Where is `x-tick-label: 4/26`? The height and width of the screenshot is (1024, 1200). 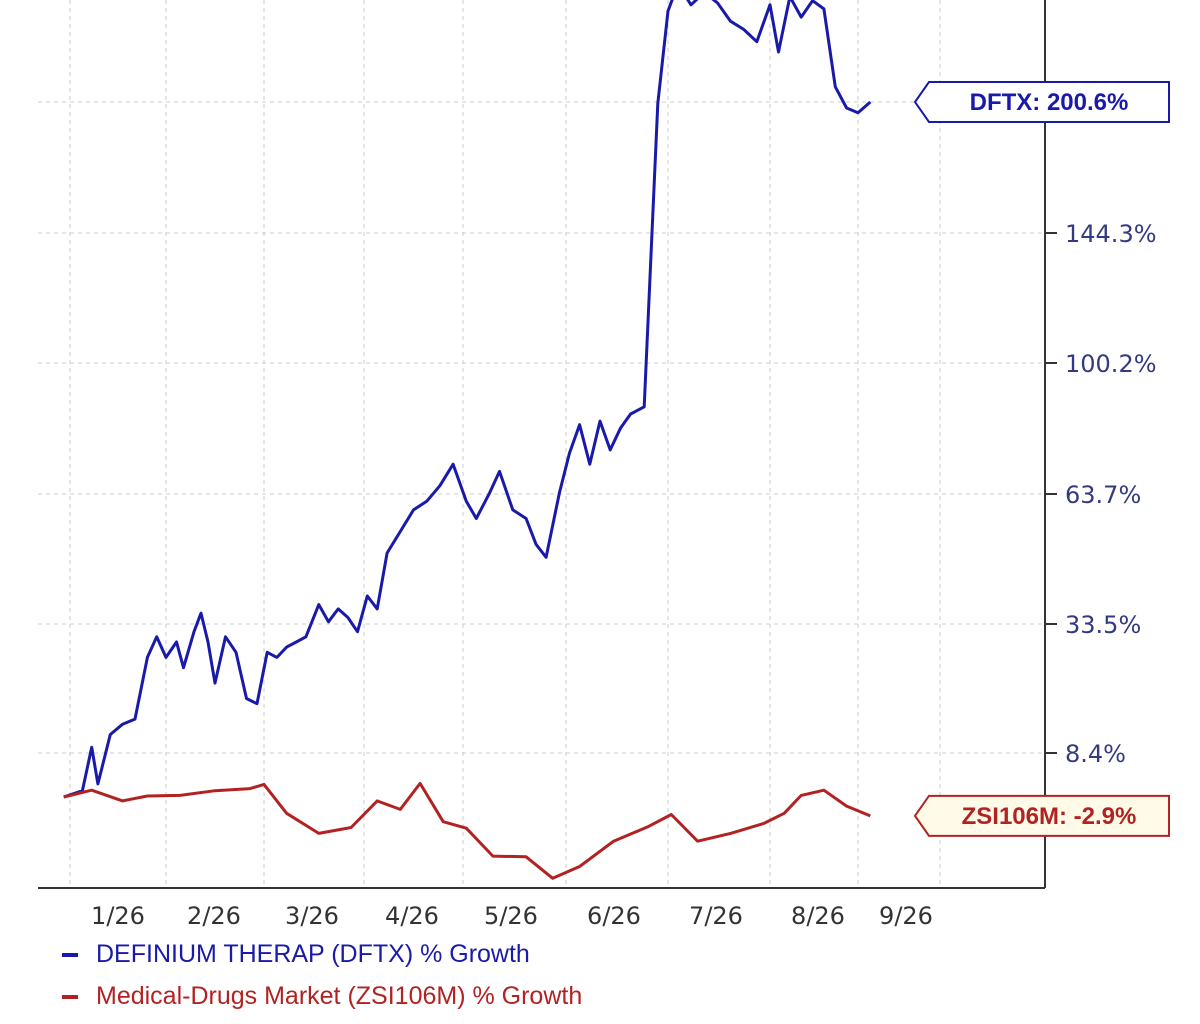
x-tick-label: 4/26 is located at coordinates (412, 916).